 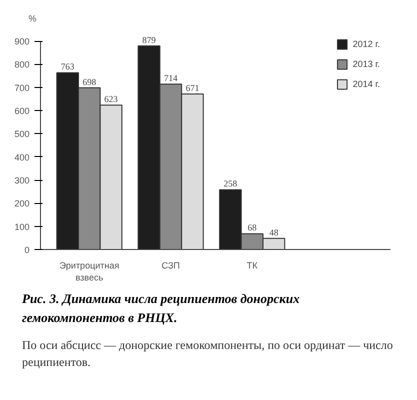 I want to click on y-tick-label: 800, so click(x=22, y=65).